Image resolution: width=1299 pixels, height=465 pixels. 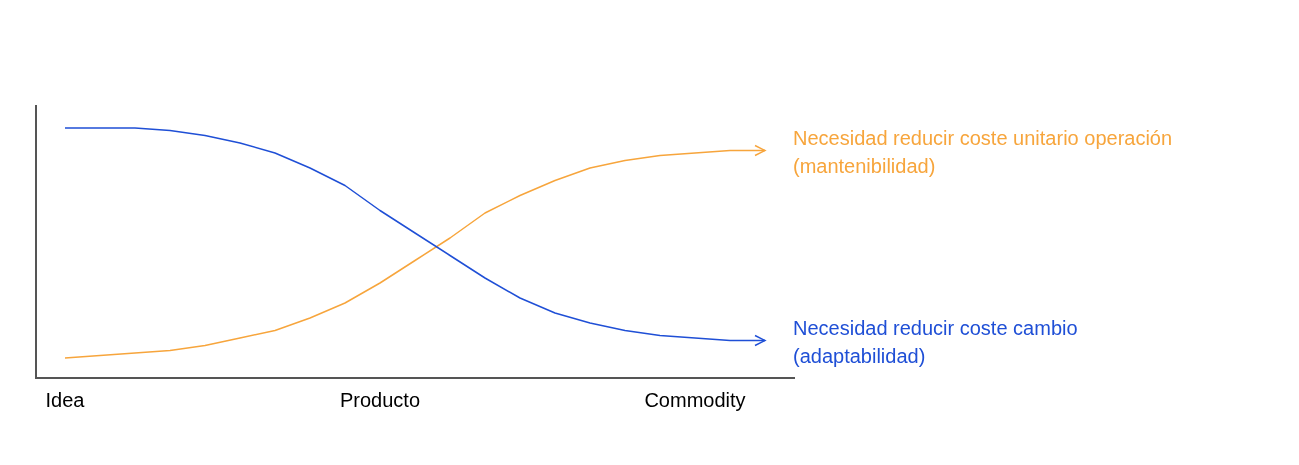 I want to click on x-tick-label: Producto, so click(x=380, y=400).